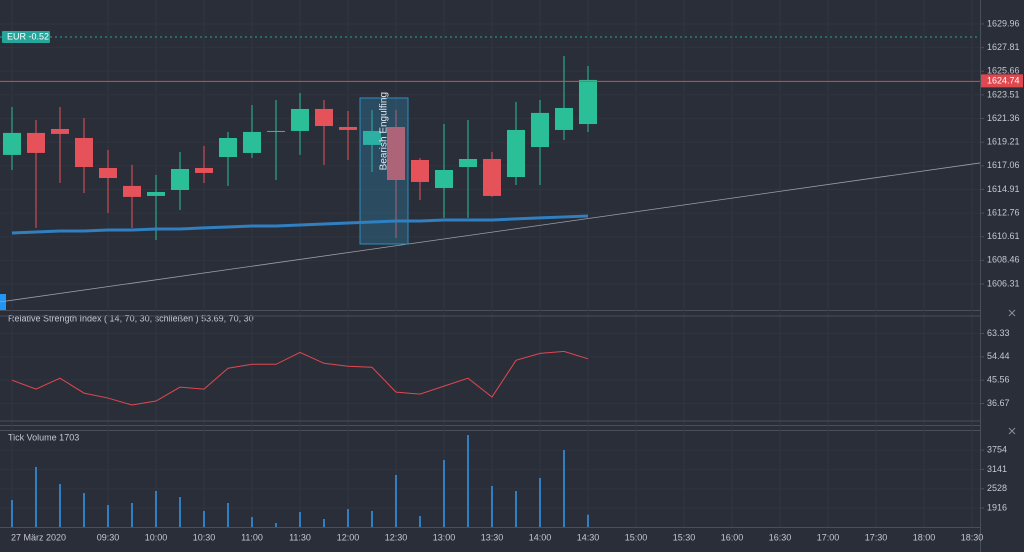  What do you see at coordinates (876, 537) in the screenshot?
I see `x-tick-label: 17:30` at bounding box center [876, 537].